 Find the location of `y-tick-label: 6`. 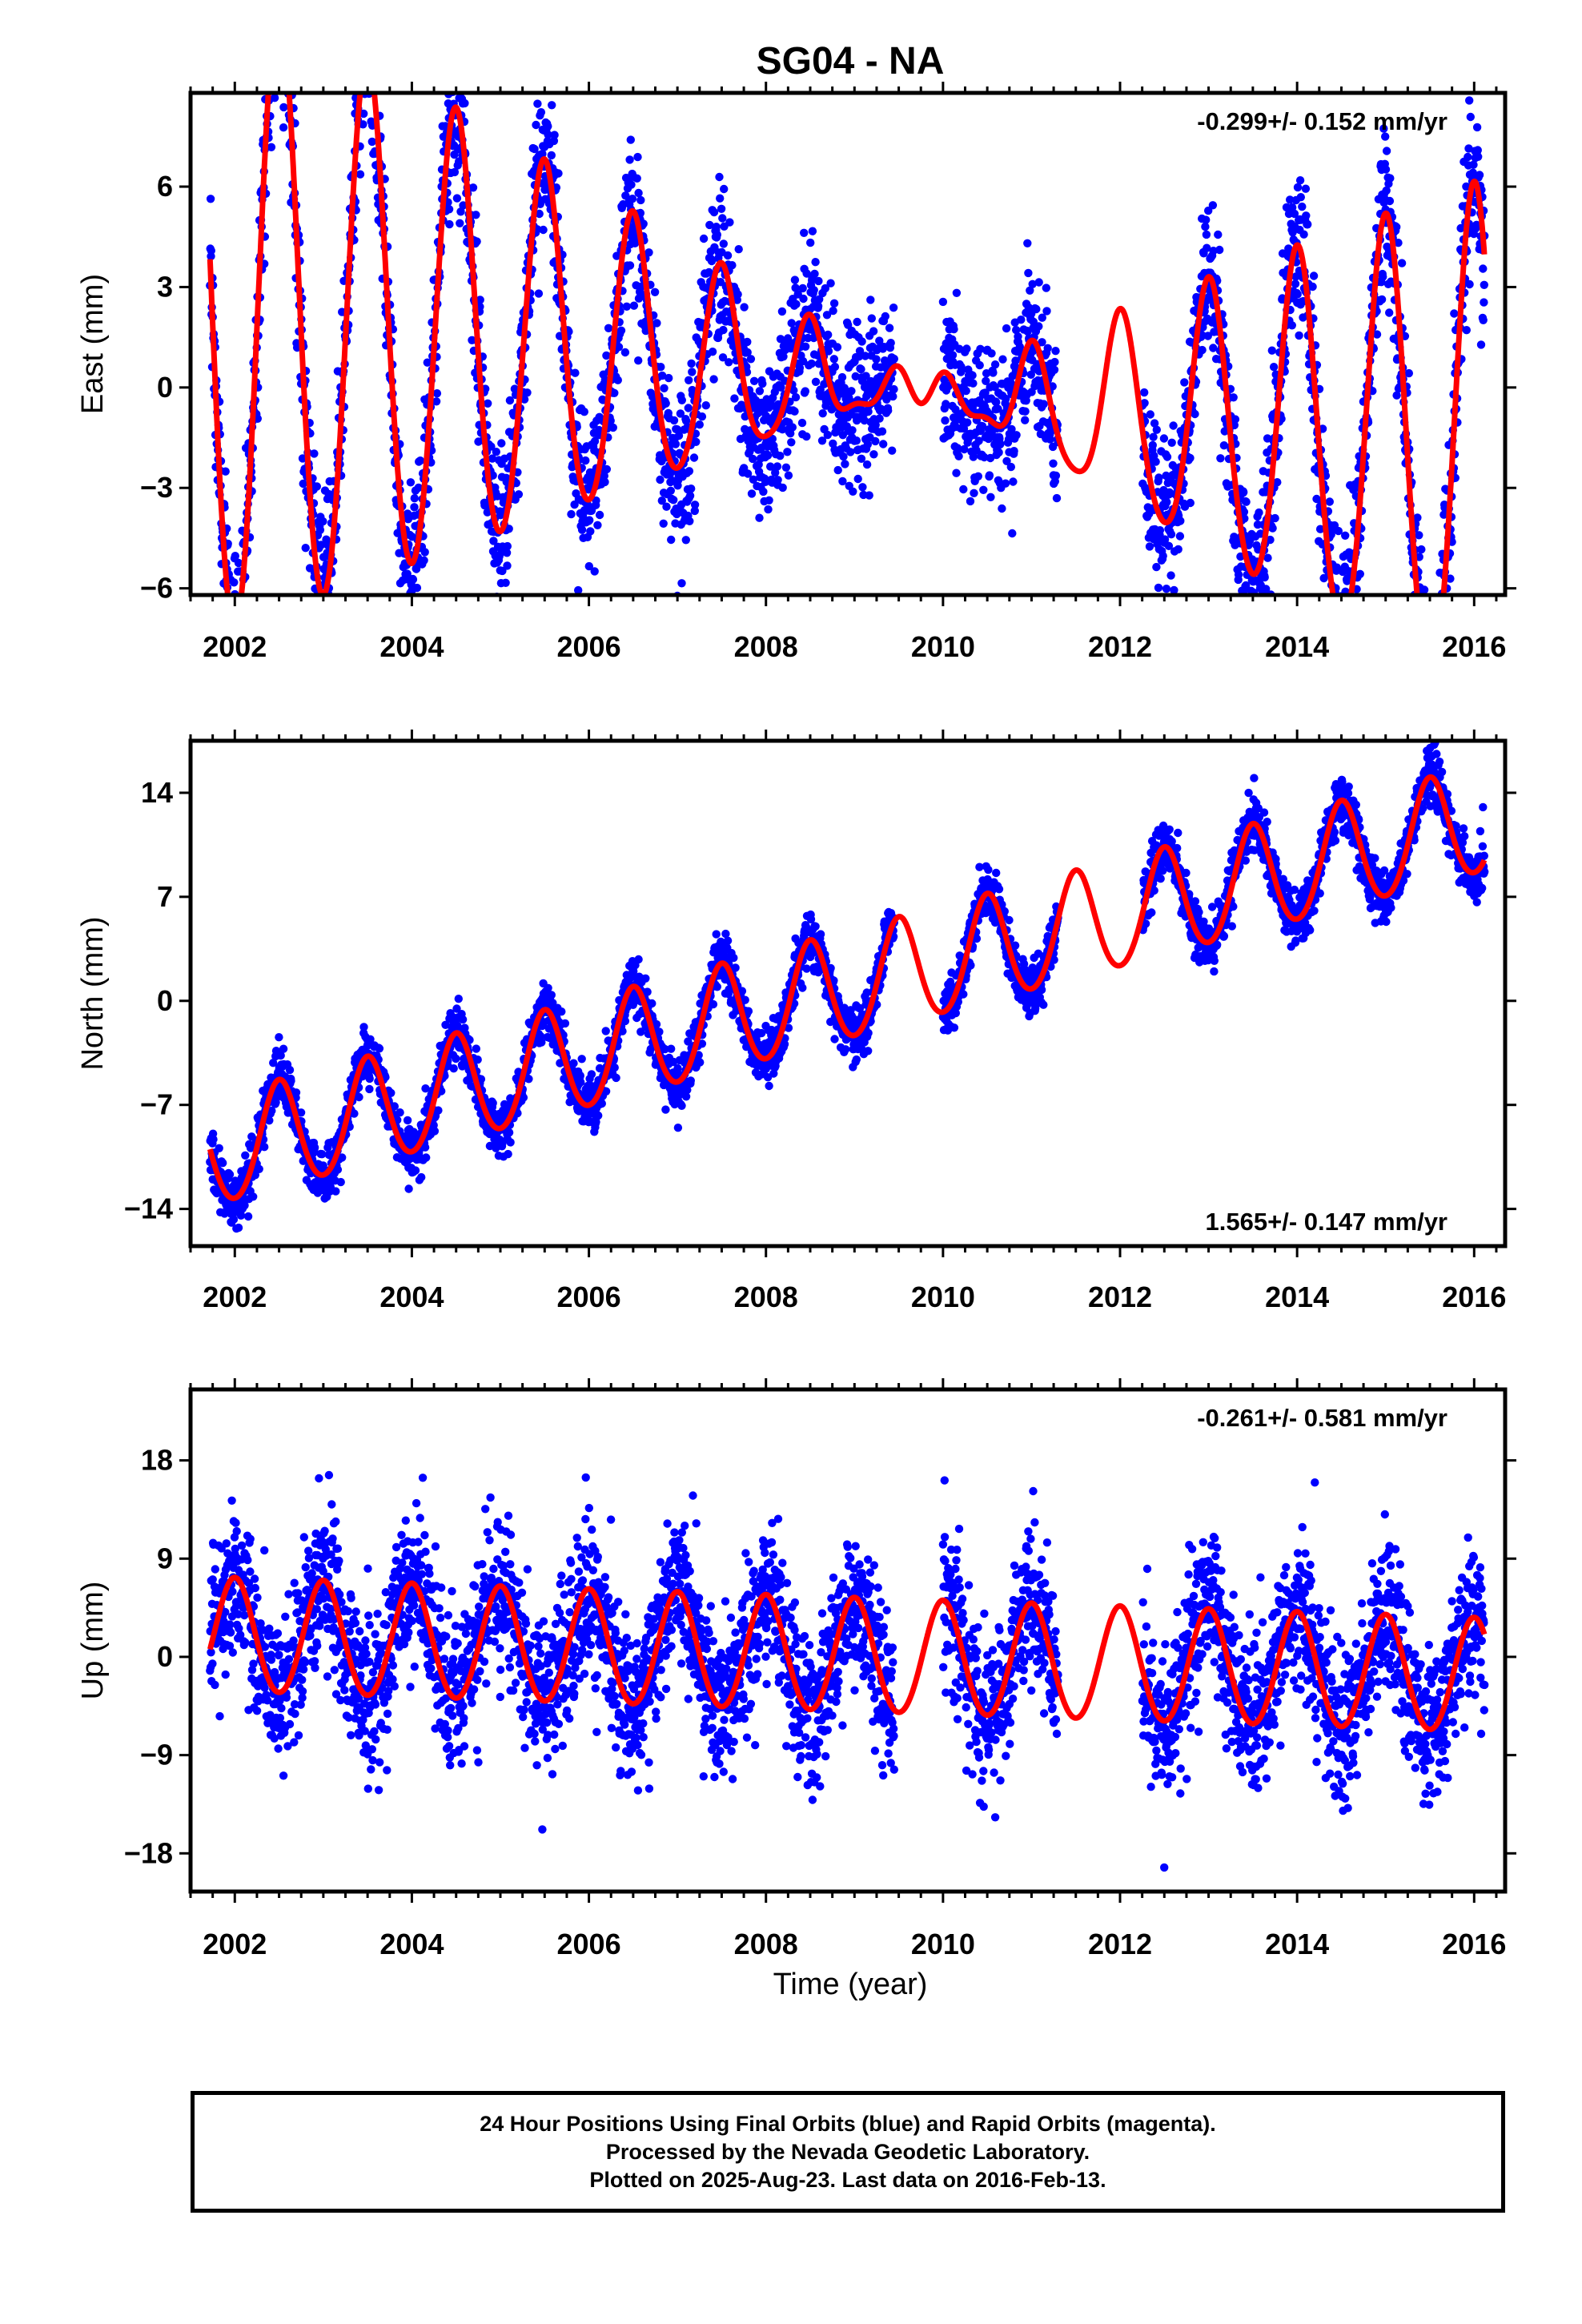

y-tick-label: 6 is located at coordinates (165, 186).